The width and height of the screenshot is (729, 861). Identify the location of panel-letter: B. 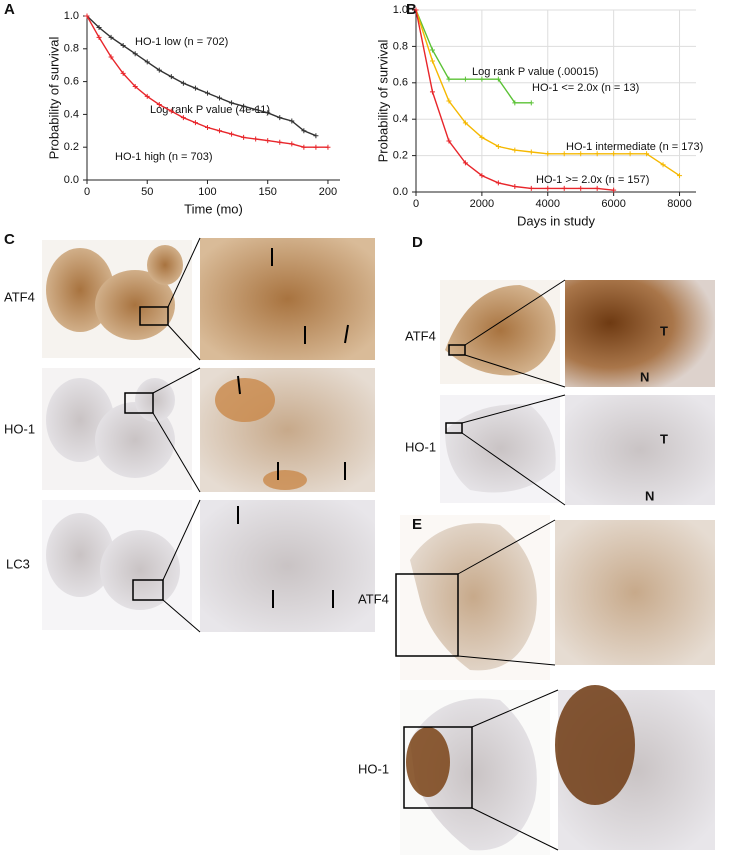
(411, 9).